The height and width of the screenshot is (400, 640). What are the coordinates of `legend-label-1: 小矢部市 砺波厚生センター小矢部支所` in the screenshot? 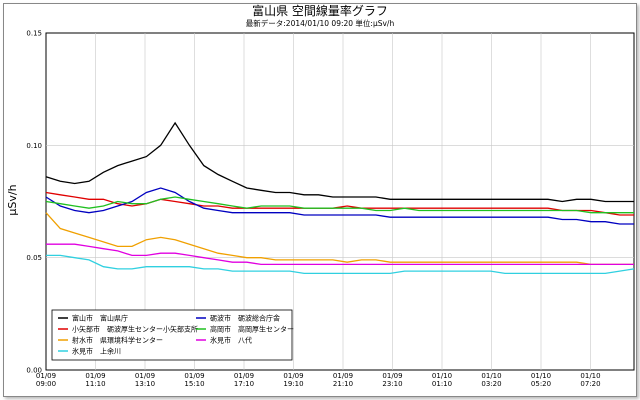 It's located at (135, 329).